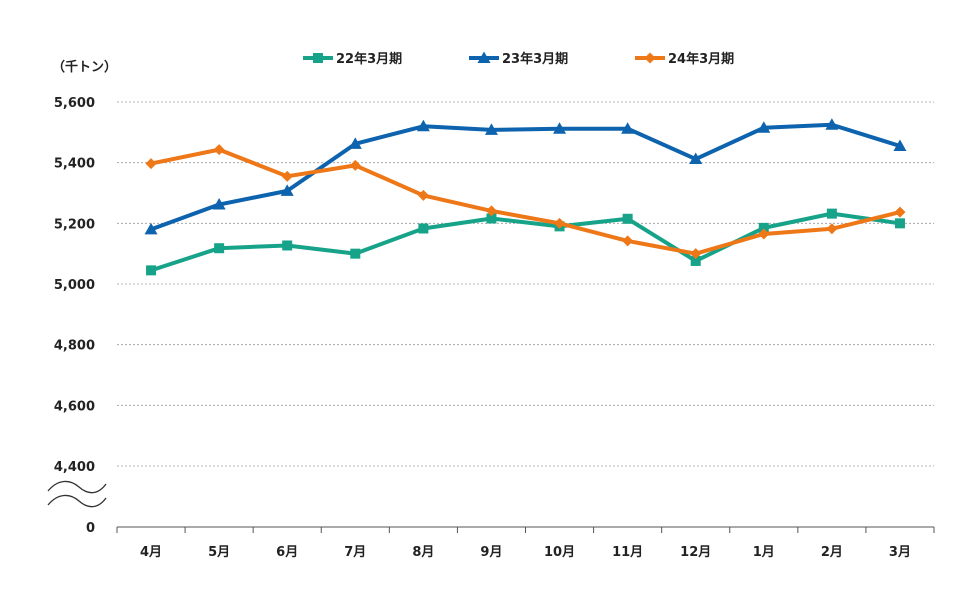 The width and height of the screenshot is (960, 593). I want to click on legend-item: 22年3月期, so click(352, 59).